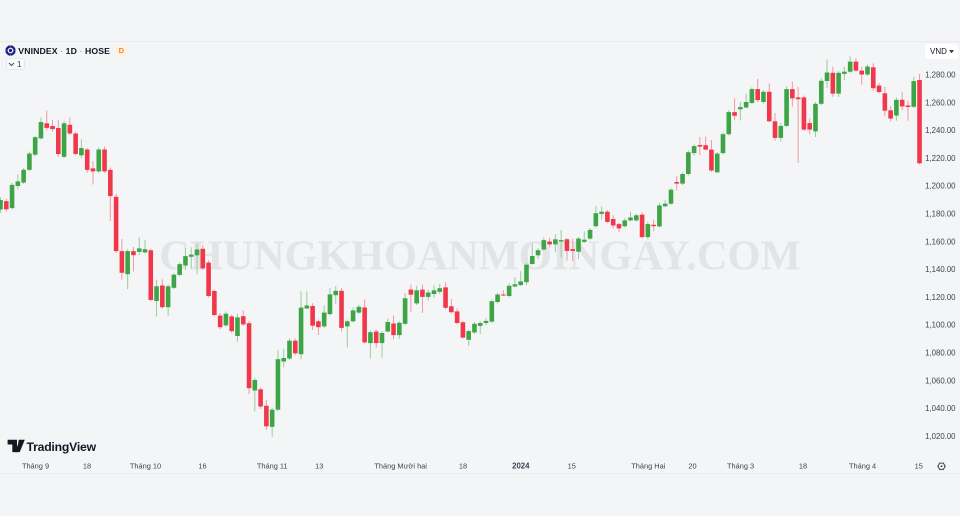 The height and width of the screenshot is (516, 960). I want to click on svg-text: Tháng 9, so click(35, 466).